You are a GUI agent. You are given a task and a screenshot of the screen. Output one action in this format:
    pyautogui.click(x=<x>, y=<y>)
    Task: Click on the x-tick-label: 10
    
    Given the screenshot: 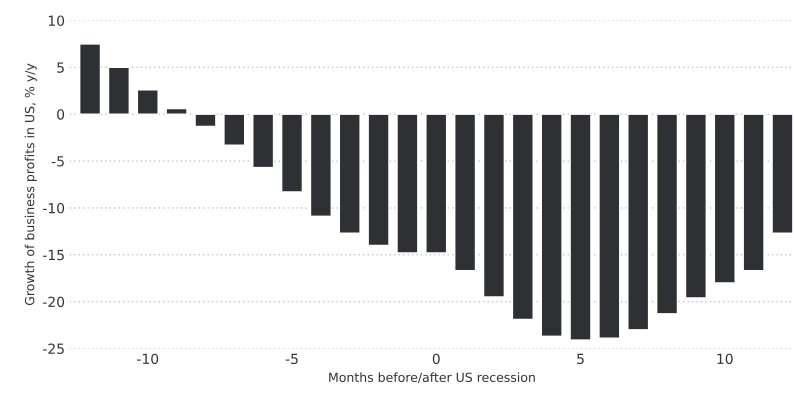 What is the action you would take?
    pyautogui.click(x=725, y=359)
    